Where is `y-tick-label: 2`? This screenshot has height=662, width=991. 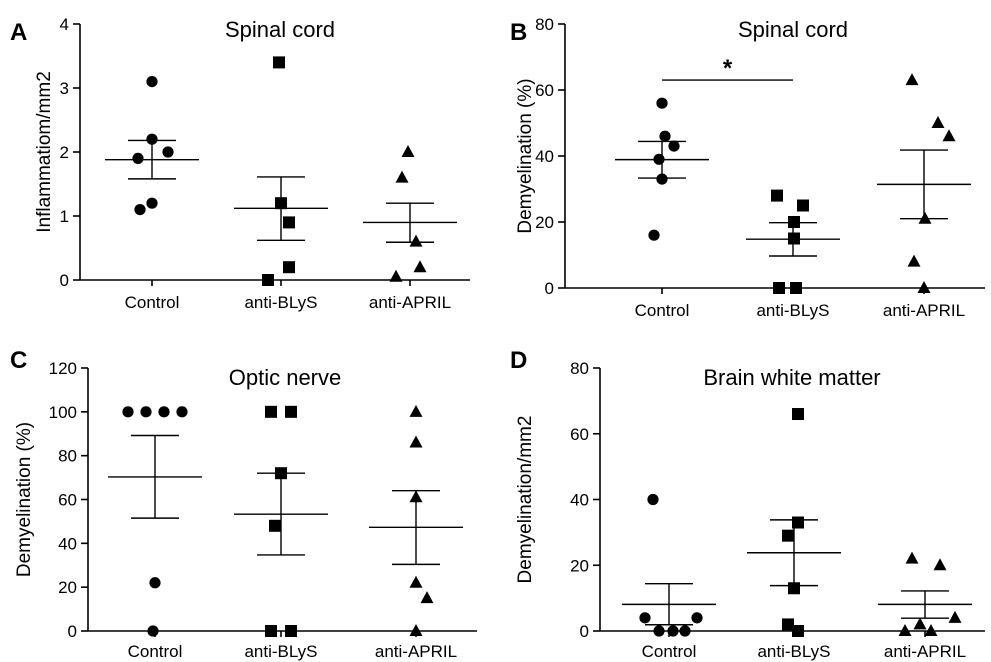
y-tick-label: 2 is located at coordinates (64, 152).